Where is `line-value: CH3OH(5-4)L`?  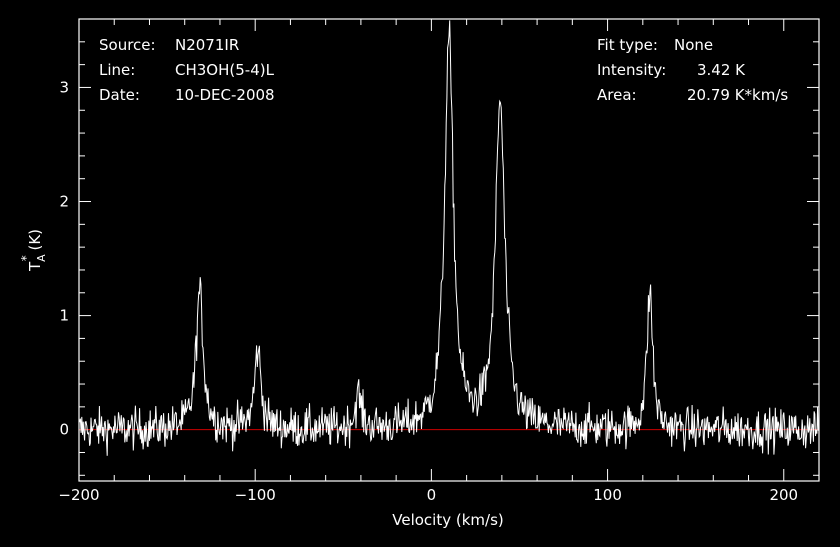 line-value: CH3OH(5-4)L is located at coordinates (225, 70).